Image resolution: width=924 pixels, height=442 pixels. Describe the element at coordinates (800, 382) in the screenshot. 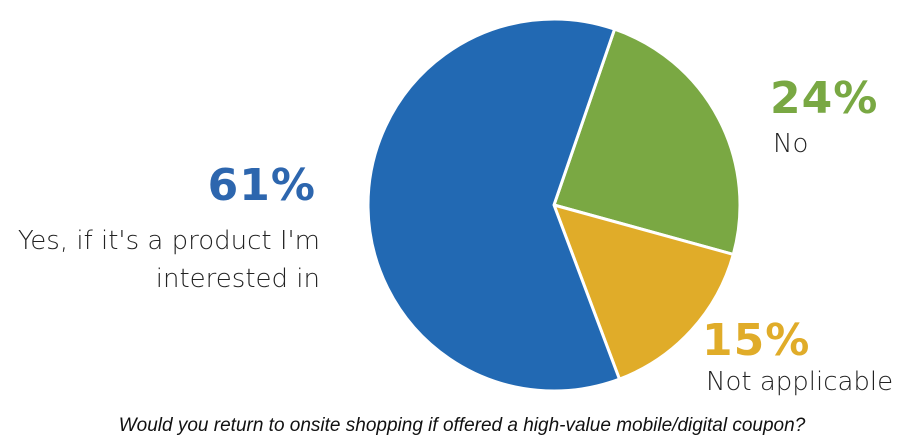

I see `slice-na-label: Not applicable` at that location.